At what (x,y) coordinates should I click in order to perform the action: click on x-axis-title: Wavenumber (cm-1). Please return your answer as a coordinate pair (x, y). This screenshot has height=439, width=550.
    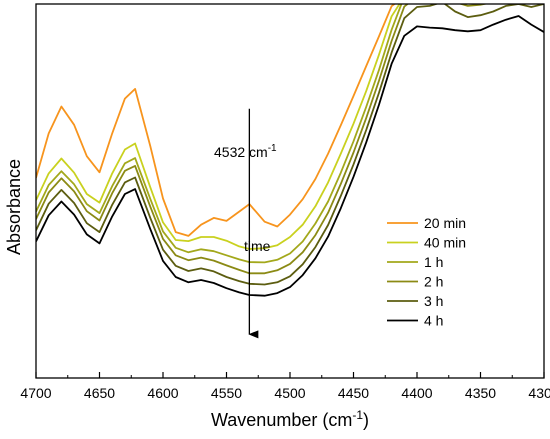
    Looking at the image, I should click on (290, 419).